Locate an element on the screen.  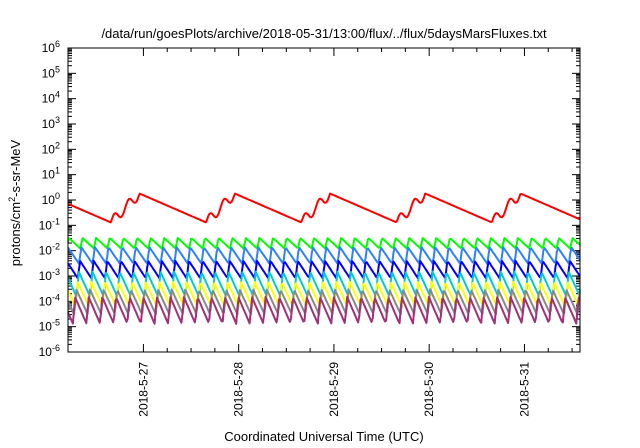
y-tick-label: 10⁻¹ is located at coordinates (49, 224).